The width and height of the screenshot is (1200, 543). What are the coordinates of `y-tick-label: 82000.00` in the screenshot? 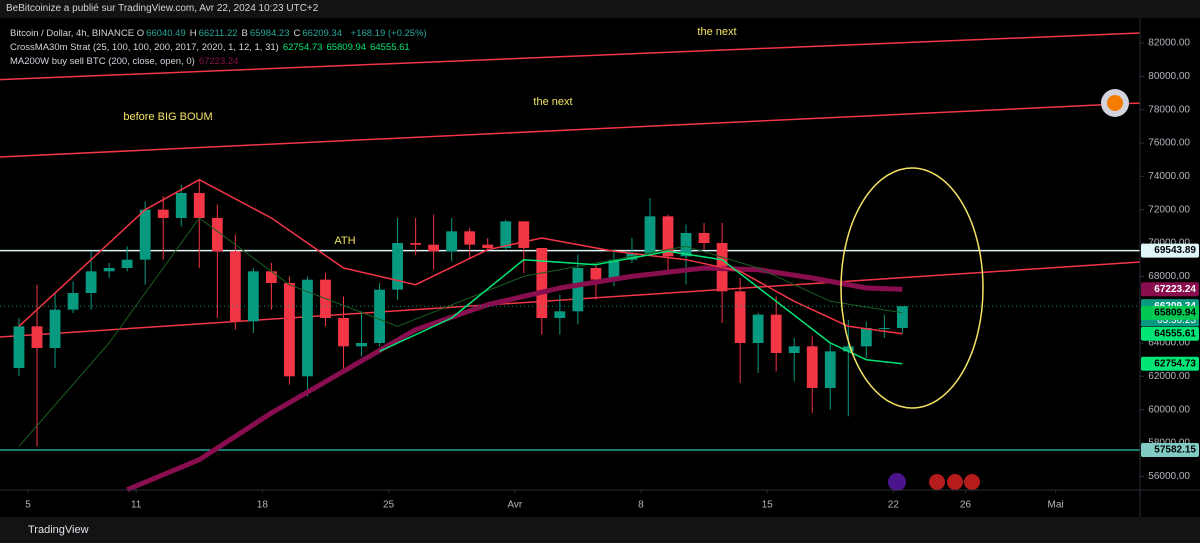 It's located at (1169, 43).